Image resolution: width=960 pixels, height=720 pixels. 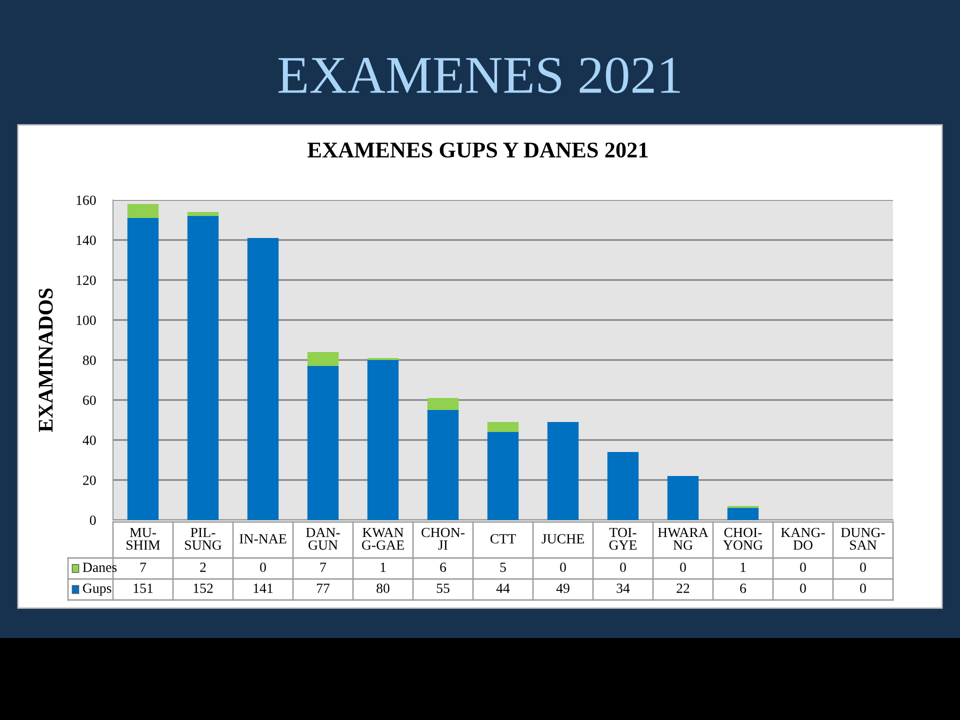 I want to click on x-tick-label: CHOI- YONG, so click(x=743, y=539).